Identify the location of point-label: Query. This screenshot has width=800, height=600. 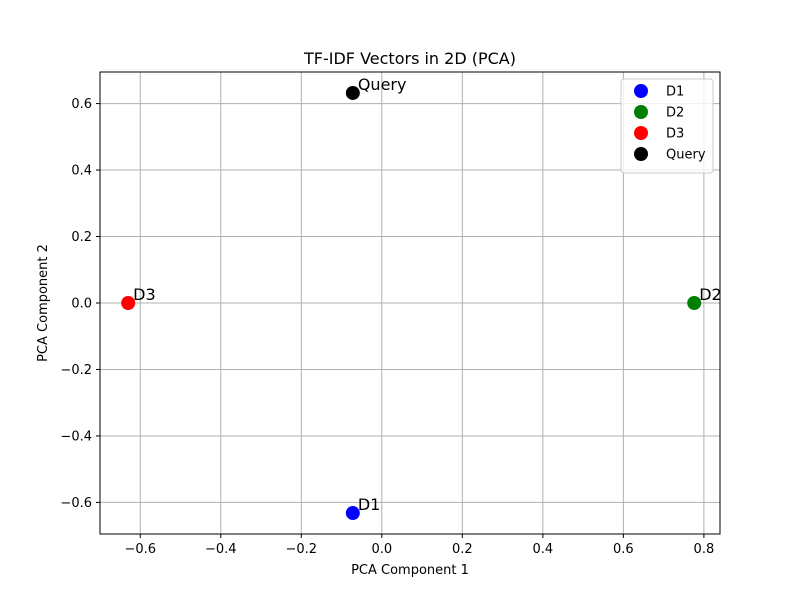
(382, 84).